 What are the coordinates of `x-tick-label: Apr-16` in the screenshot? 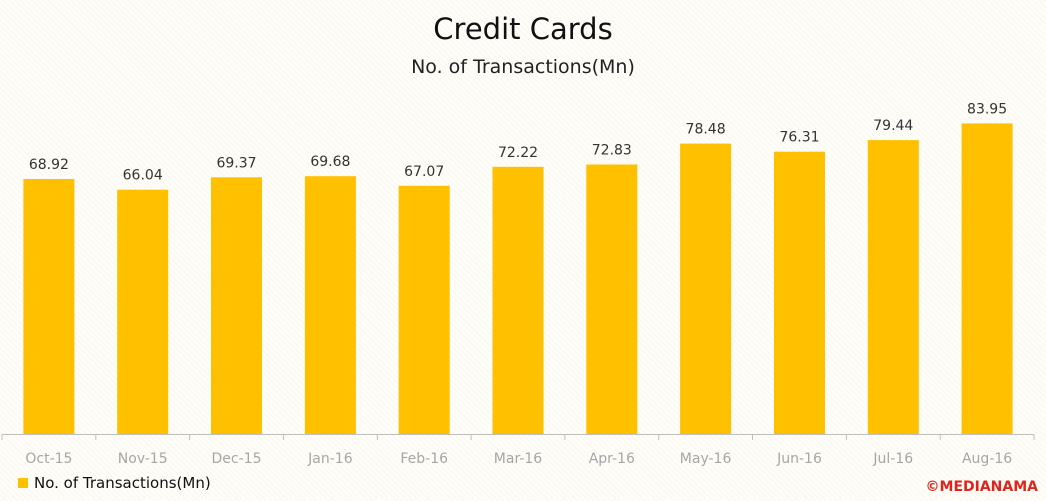 It's located at (612, 459).